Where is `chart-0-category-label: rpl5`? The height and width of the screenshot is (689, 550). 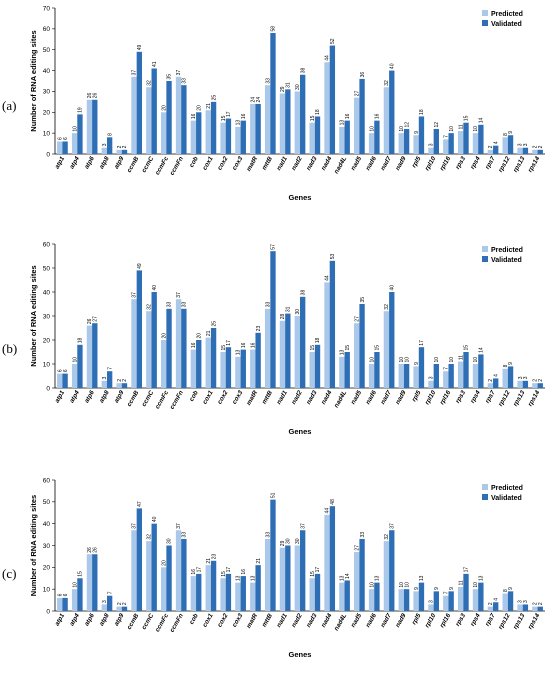 chart-0-category-label: rpl5 is located at coordinates (417, 162).